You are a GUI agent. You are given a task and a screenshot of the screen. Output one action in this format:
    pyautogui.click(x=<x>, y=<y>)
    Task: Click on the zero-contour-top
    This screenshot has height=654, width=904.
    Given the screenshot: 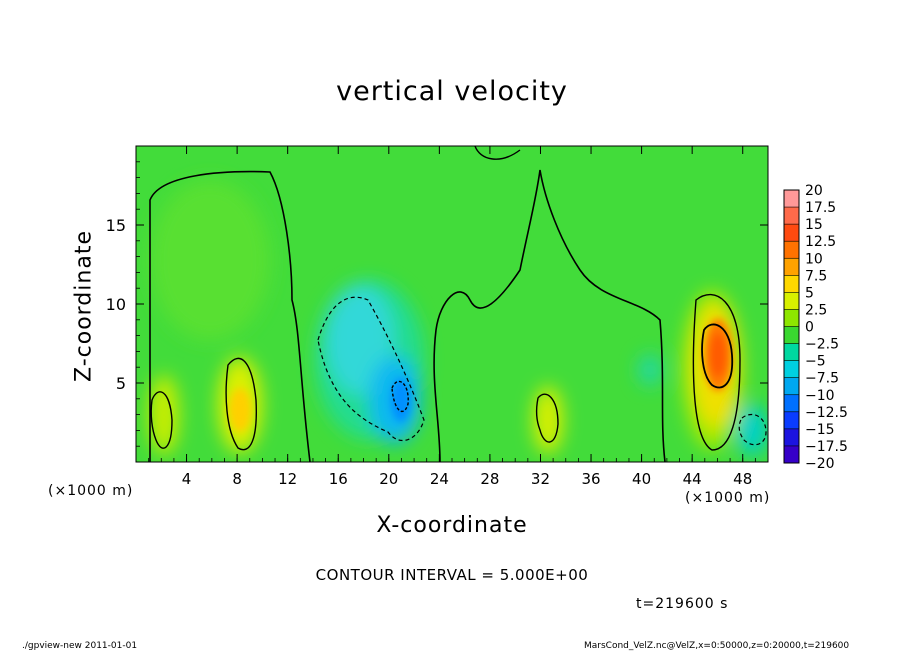 What is the action you would take?
    pyautogui.click(x=497, y=153)
    